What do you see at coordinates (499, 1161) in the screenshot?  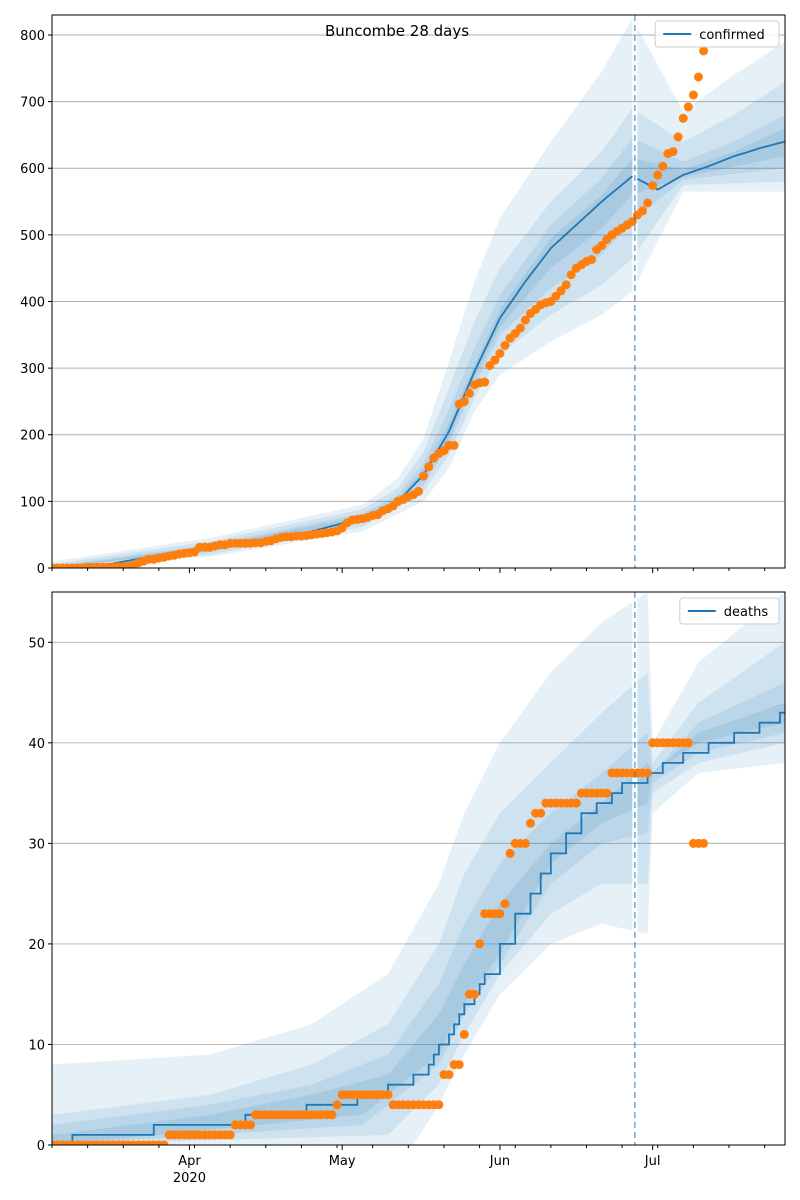 I see `x-tick-label: Jun` at bounding box center [499, 1161].